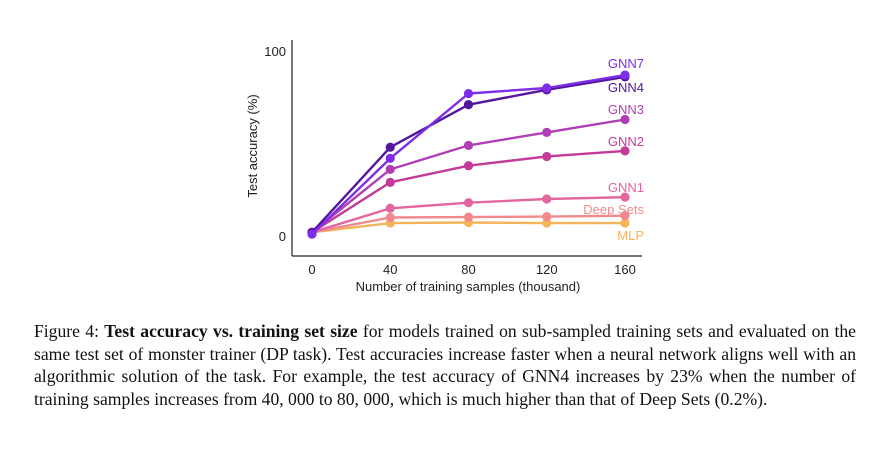 This screenshot has height=454, width=880. Describe the element at coordinates (626, 141) in the screenshot. I see `series-label-gnn2: GNN2` at that location.